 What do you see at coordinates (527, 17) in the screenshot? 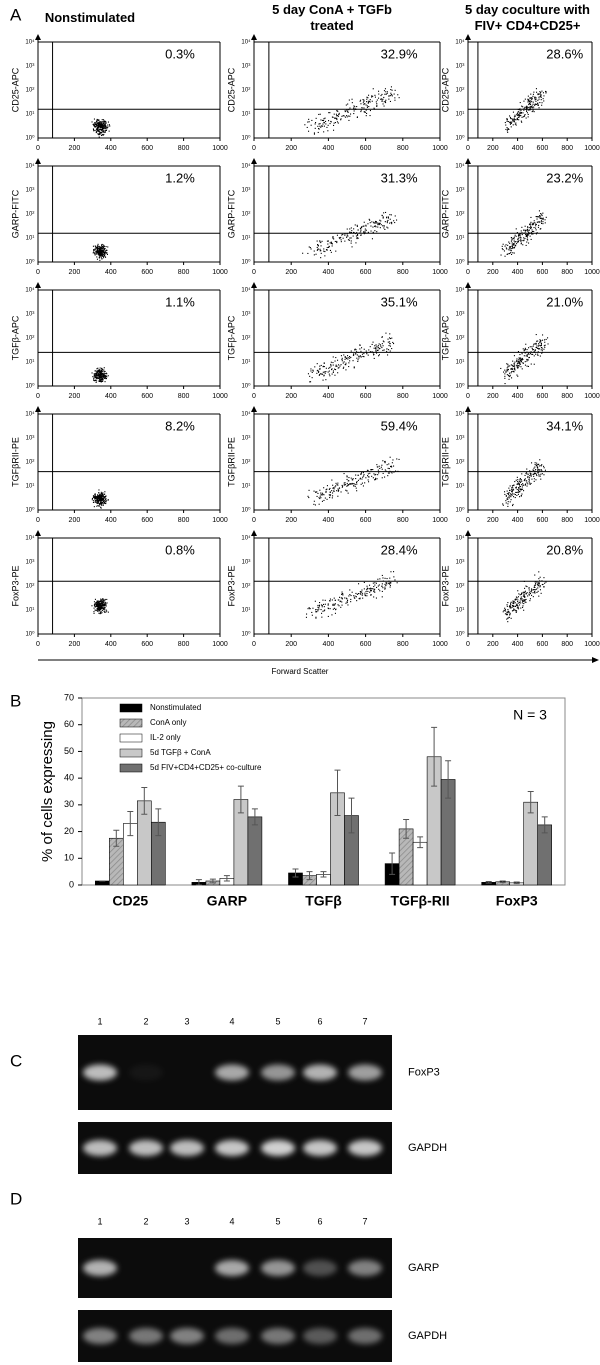
I see `column-title: 5 day coculture with FIV+ CD4+CD25+` at bounding box center [527, 17].